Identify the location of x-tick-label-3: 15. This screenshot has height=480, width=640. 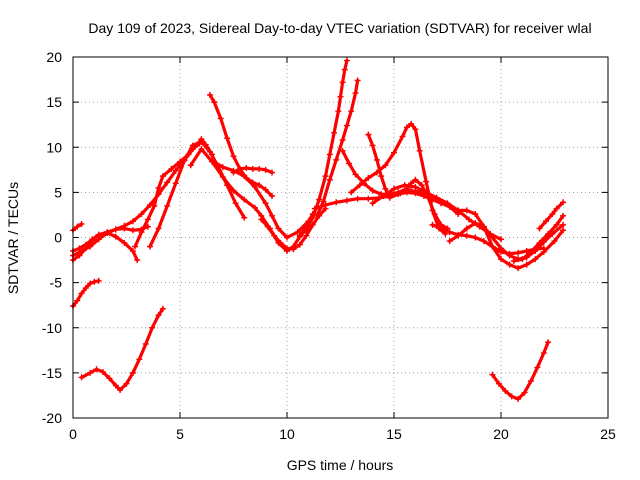
(394, 434).